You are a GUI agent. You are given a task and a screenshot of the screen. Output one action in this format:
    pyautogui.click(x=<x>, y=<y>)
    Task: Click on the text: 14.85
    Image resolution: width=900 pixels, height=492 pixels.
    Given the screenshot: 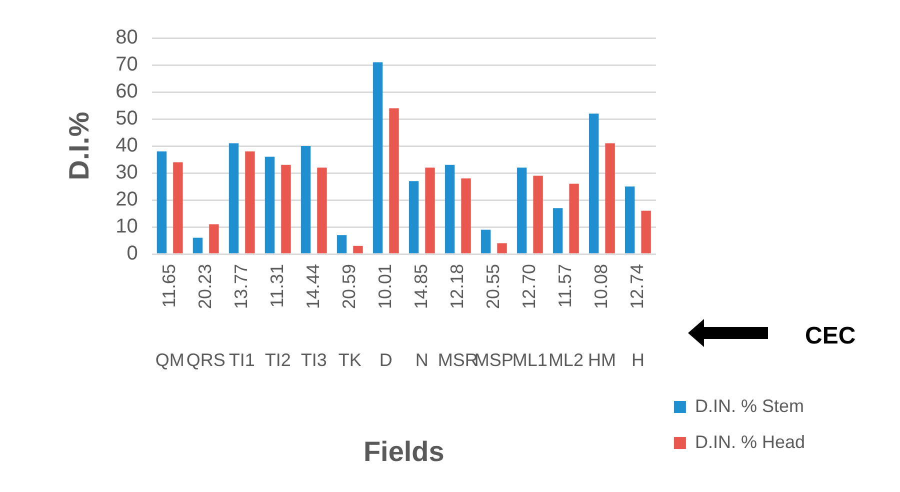 What is the action you would take?
    pyautogui.click(x=420, y=287)
    